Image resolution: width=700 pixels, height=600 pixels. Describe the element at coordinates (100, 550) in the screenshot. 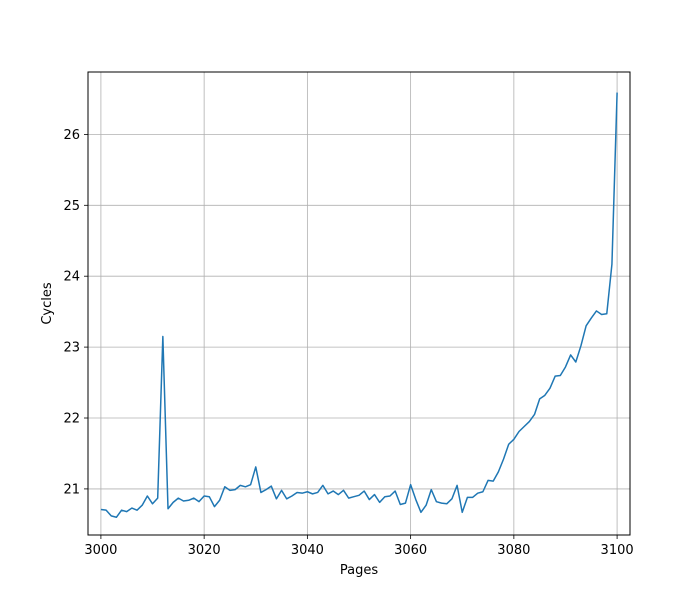

I see `x-tick-label: 3000` at that location.